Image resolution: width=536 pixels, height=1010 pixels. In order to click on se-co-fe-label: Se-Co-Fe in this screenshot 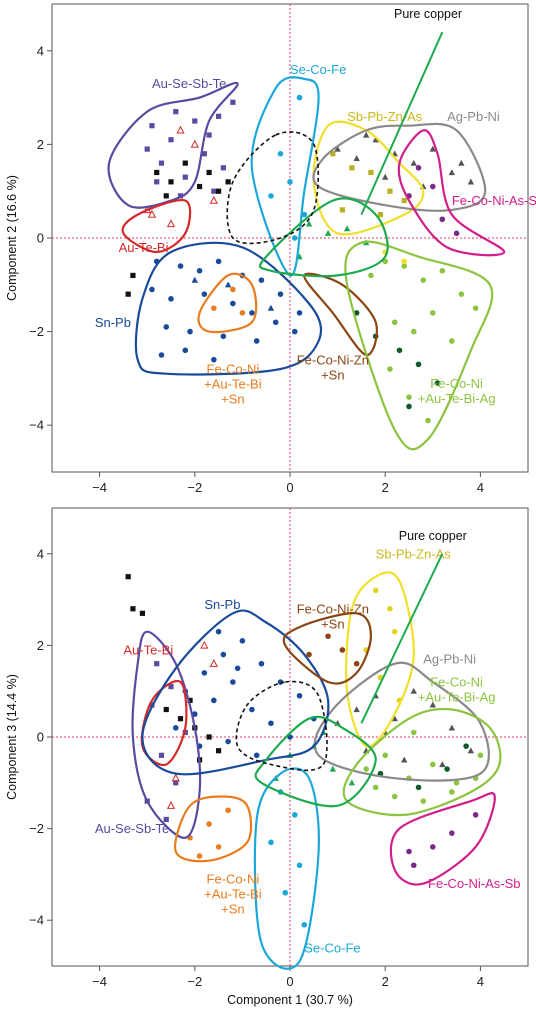, I will do `click(318, 69)`.